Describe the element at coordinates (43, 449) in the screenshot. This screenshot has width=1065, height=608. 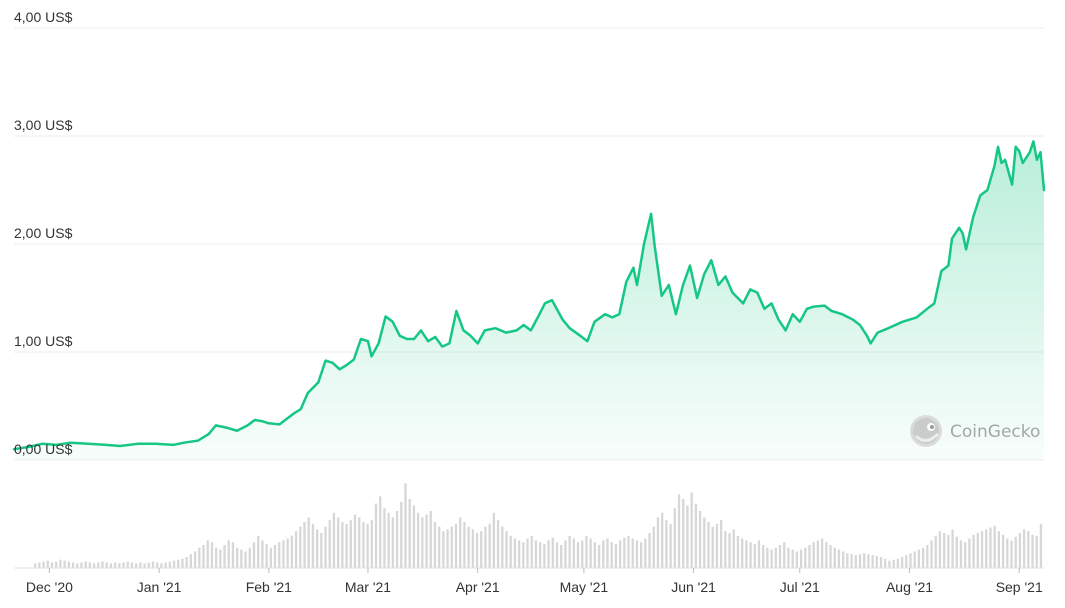
I see `y-tick-label: 0,00 US$` at that location.